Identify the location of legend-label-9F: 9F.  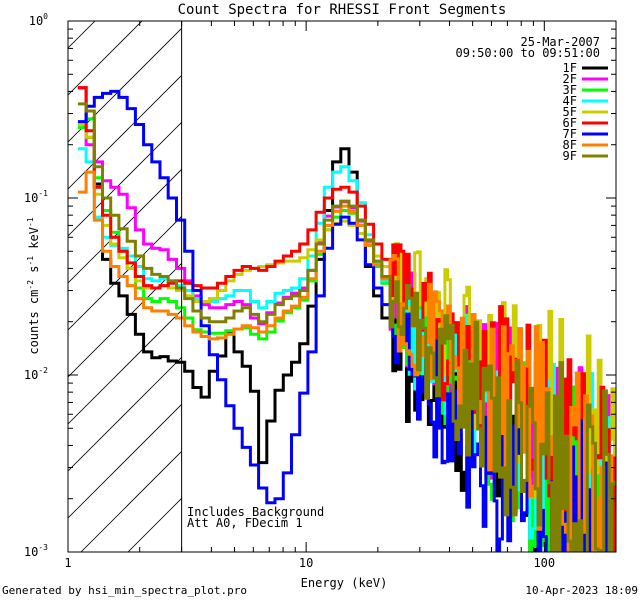
(570, 156).